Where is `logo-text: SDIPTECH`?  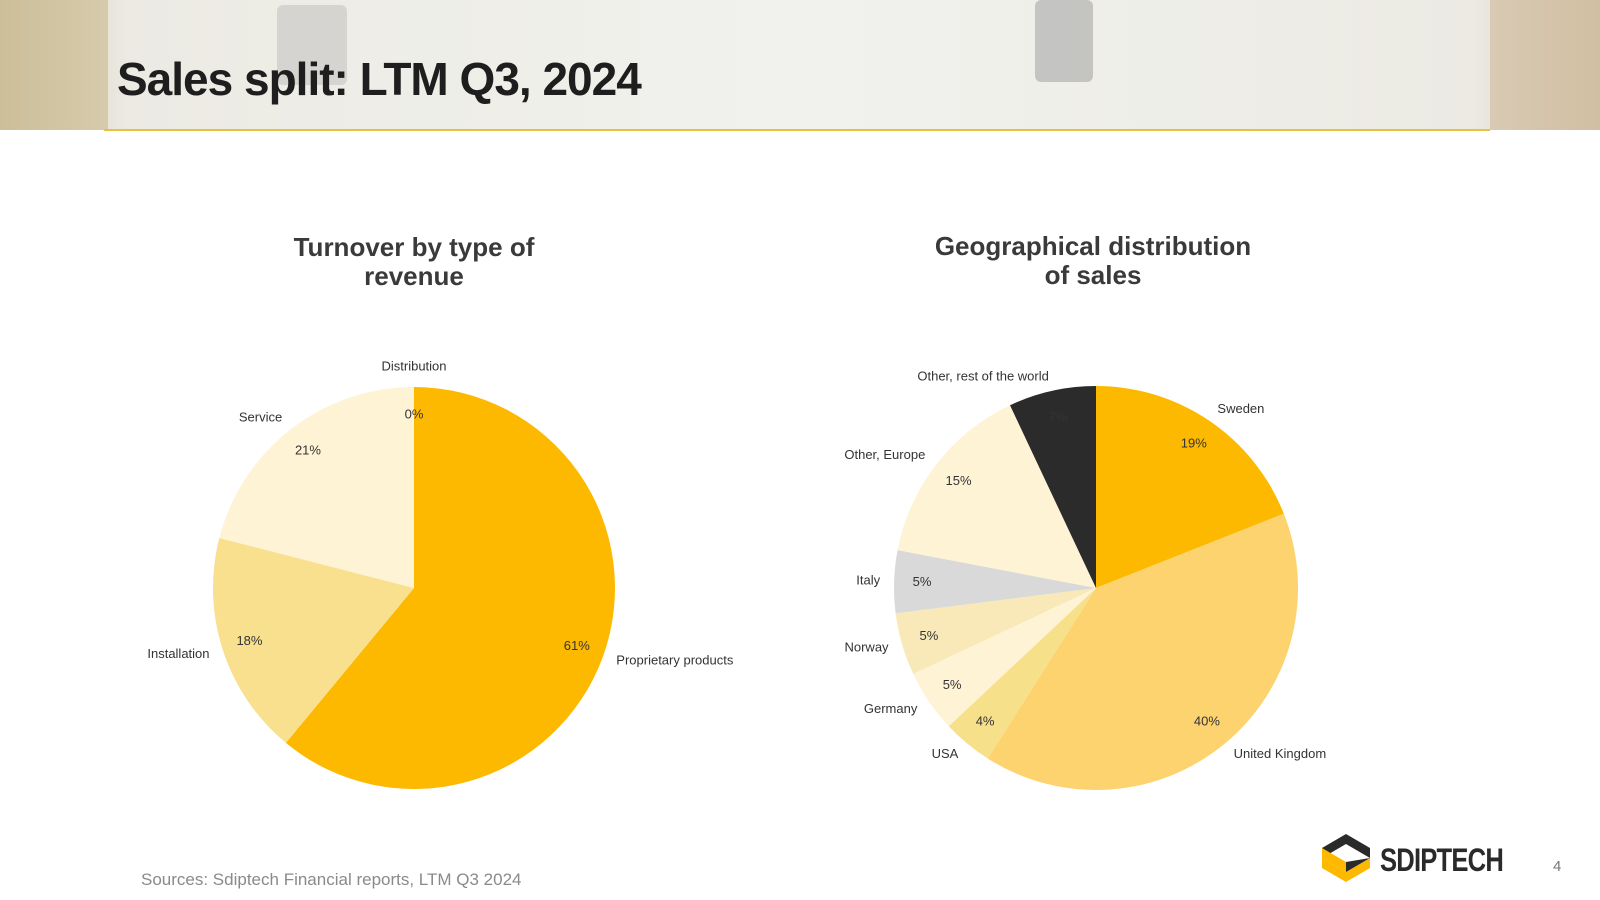 logo-text: SDIPTECH is located at coordinates (1442, 860).